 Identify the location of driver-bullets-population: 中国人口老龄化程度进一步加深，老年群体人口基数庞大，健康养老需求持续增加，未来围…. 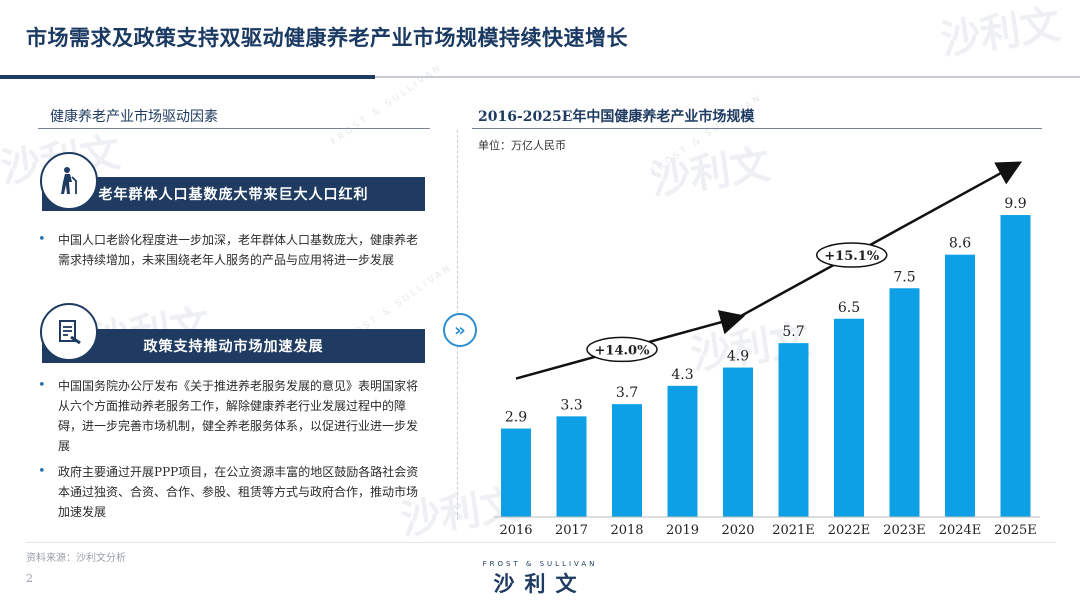
(233, 253).